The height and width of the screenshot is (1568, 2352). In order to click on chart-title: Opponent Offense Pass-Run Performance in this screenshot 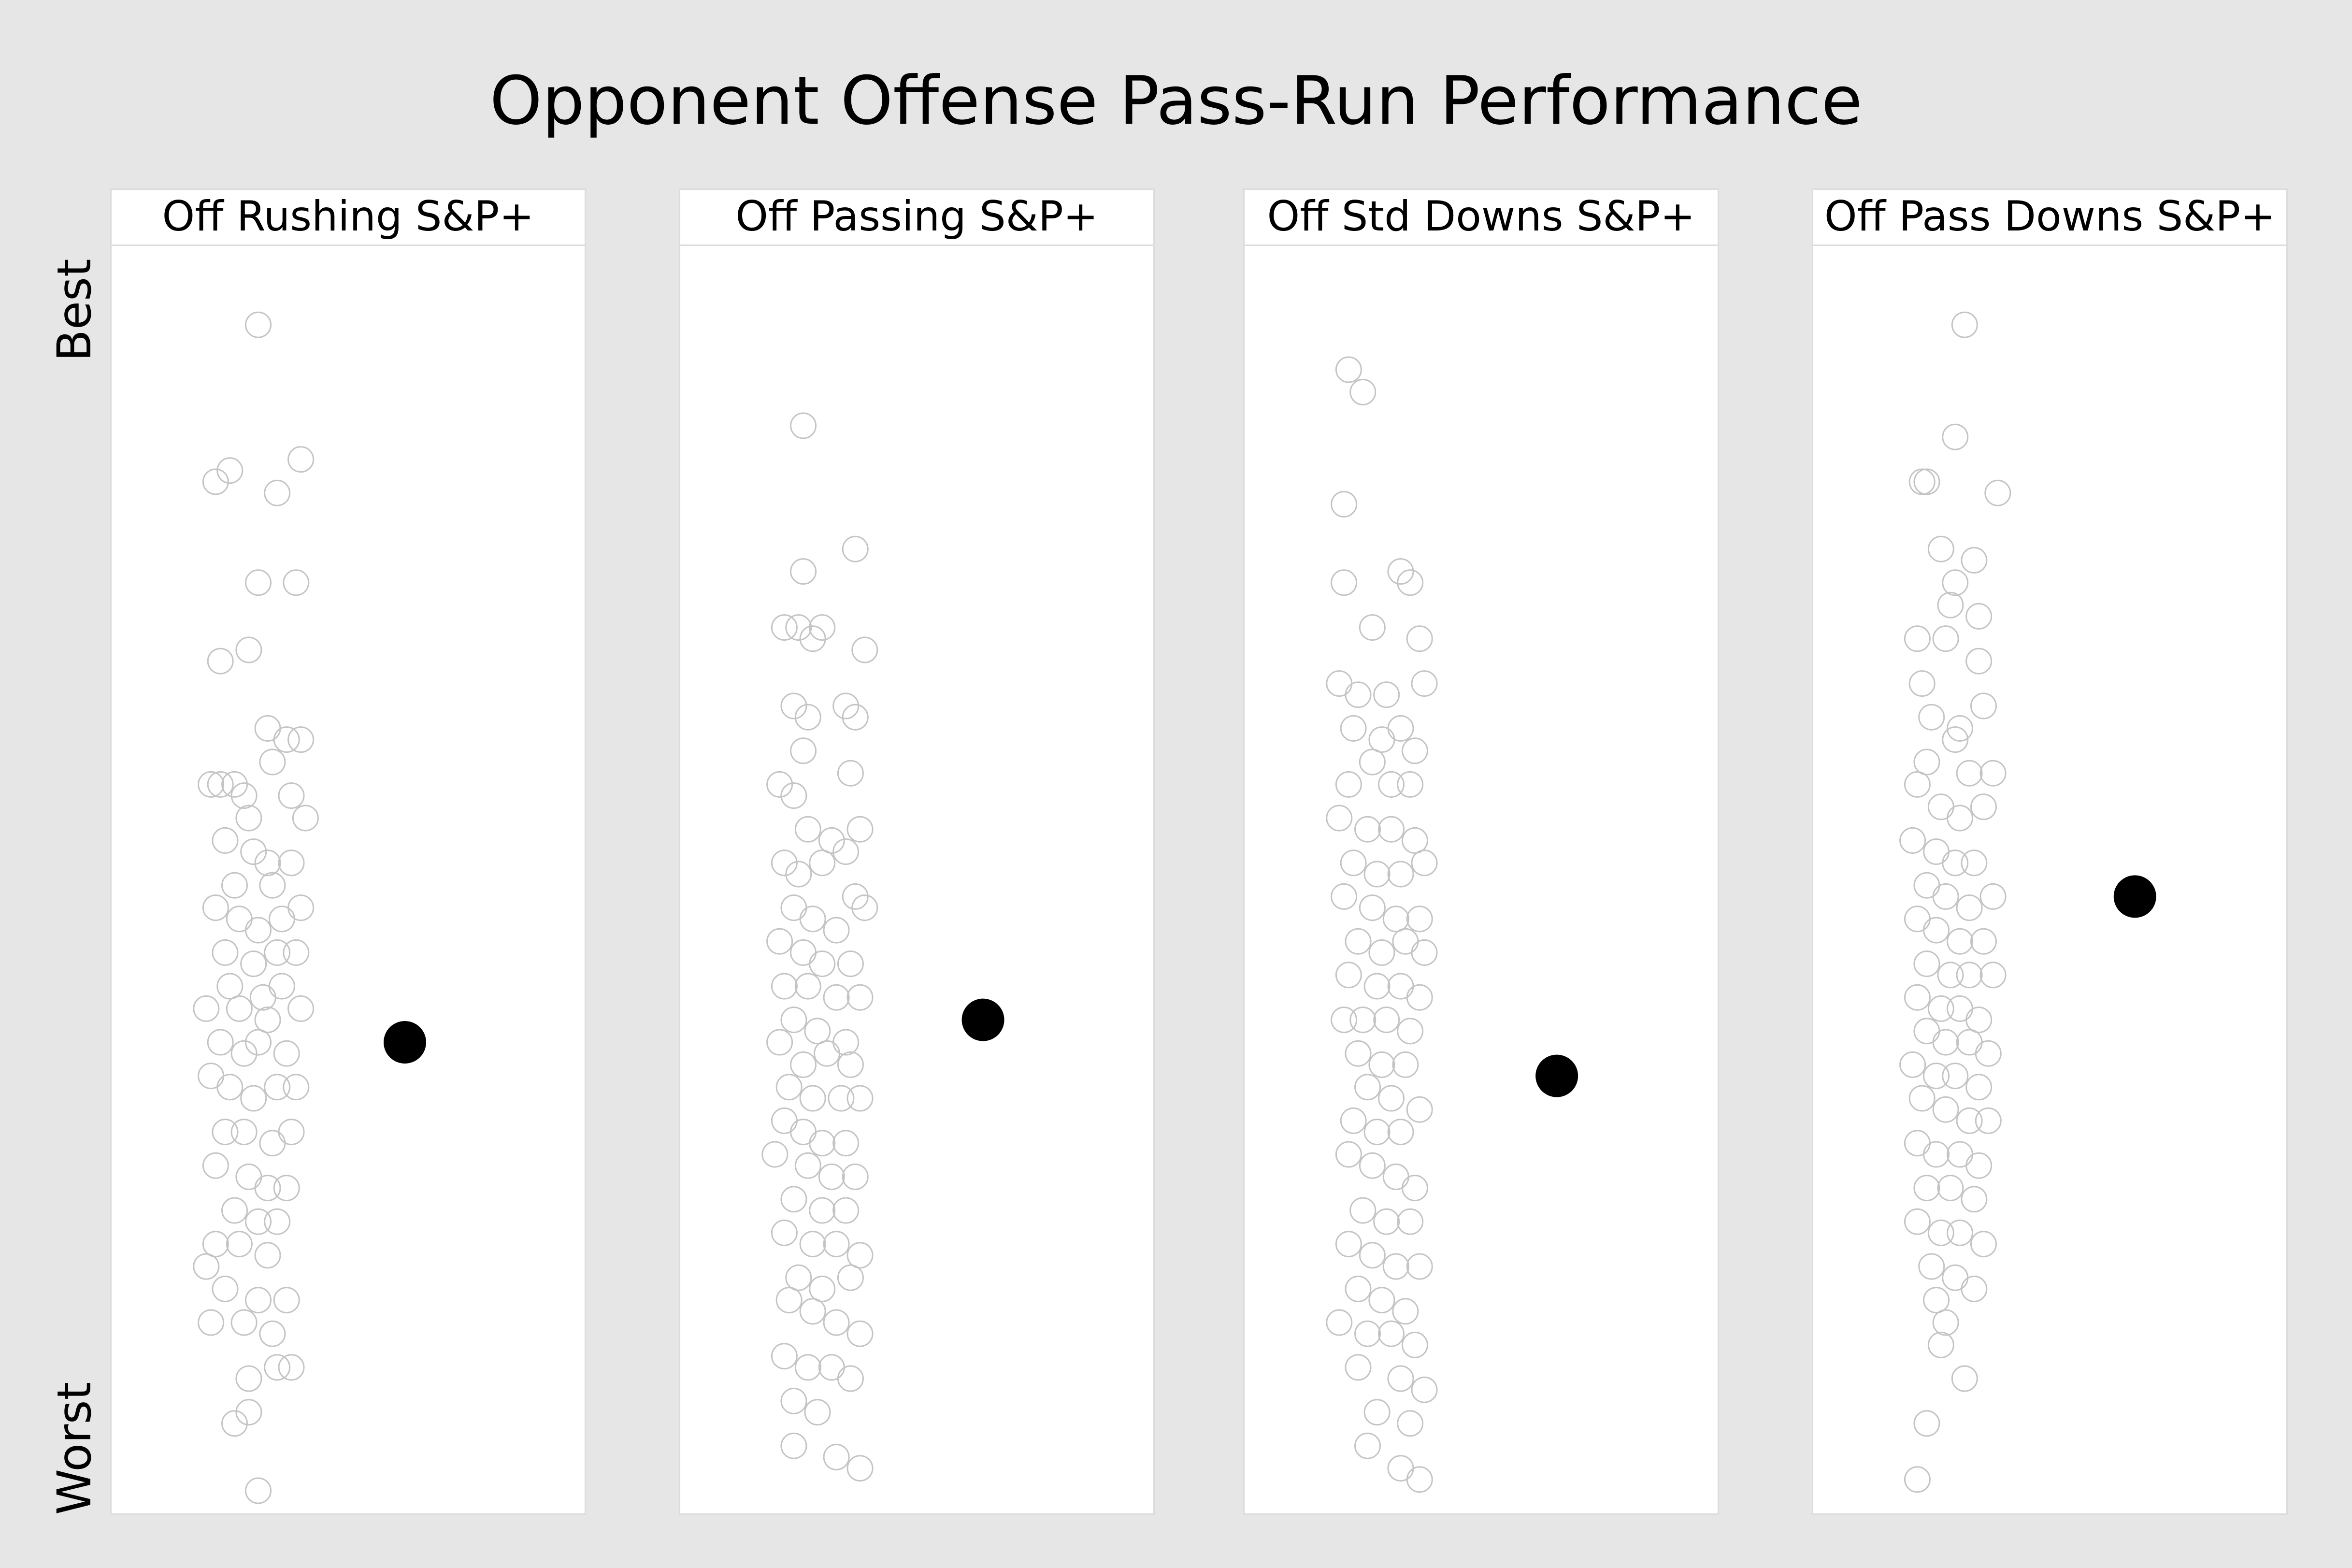, I will do `click(1176, 101)`.